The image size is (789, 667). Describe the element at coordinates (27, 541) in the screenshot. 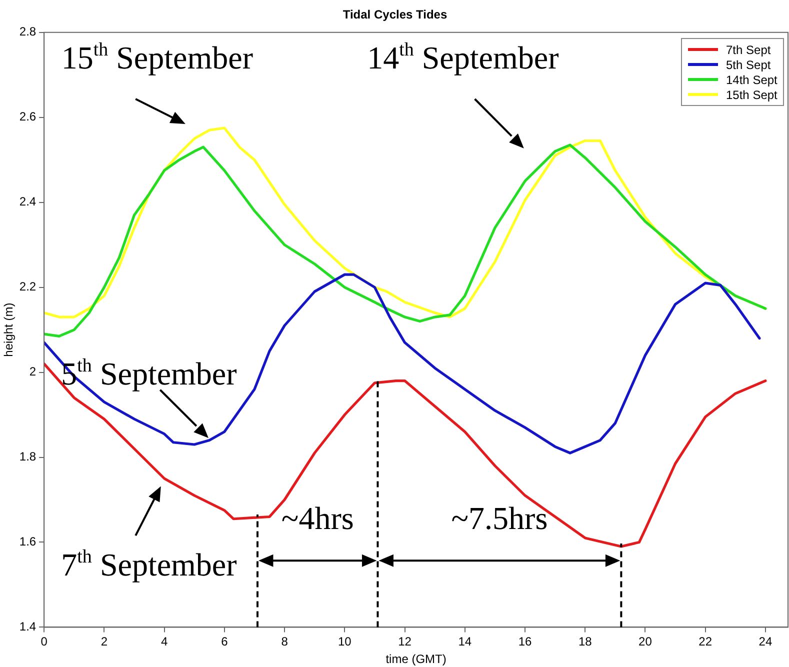

I see `y-tick-label: 1.6` at that location.